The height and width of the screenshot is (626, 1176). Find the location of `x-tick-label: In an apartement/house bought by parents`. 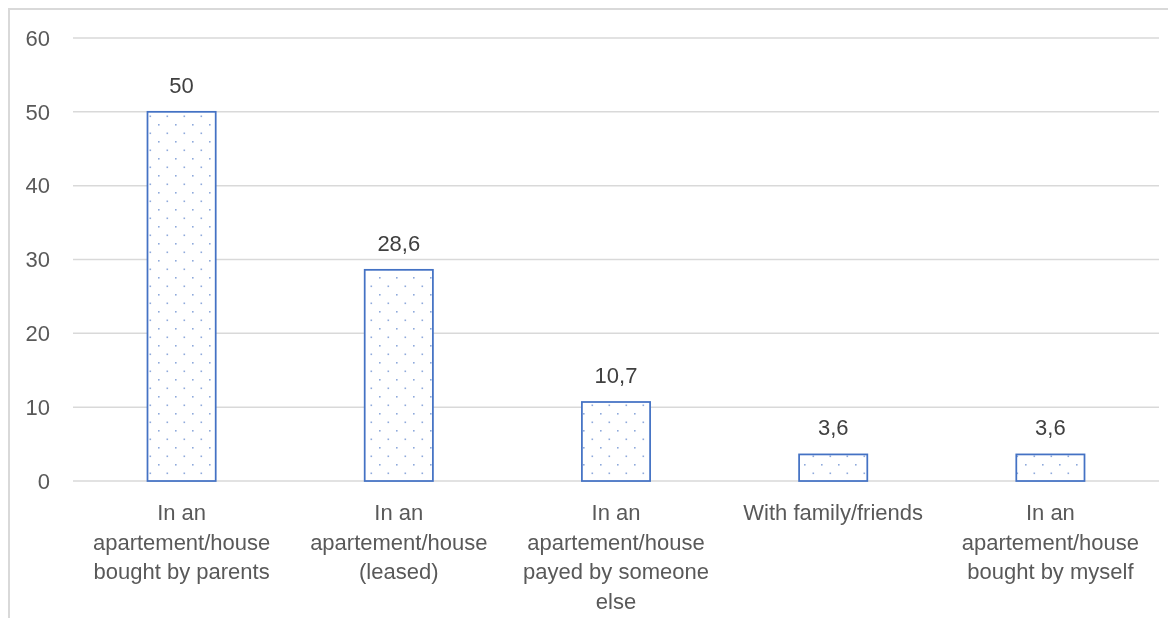

x-tick-label: In an apartement/house bought by parents is located at coordinates (181, 542).